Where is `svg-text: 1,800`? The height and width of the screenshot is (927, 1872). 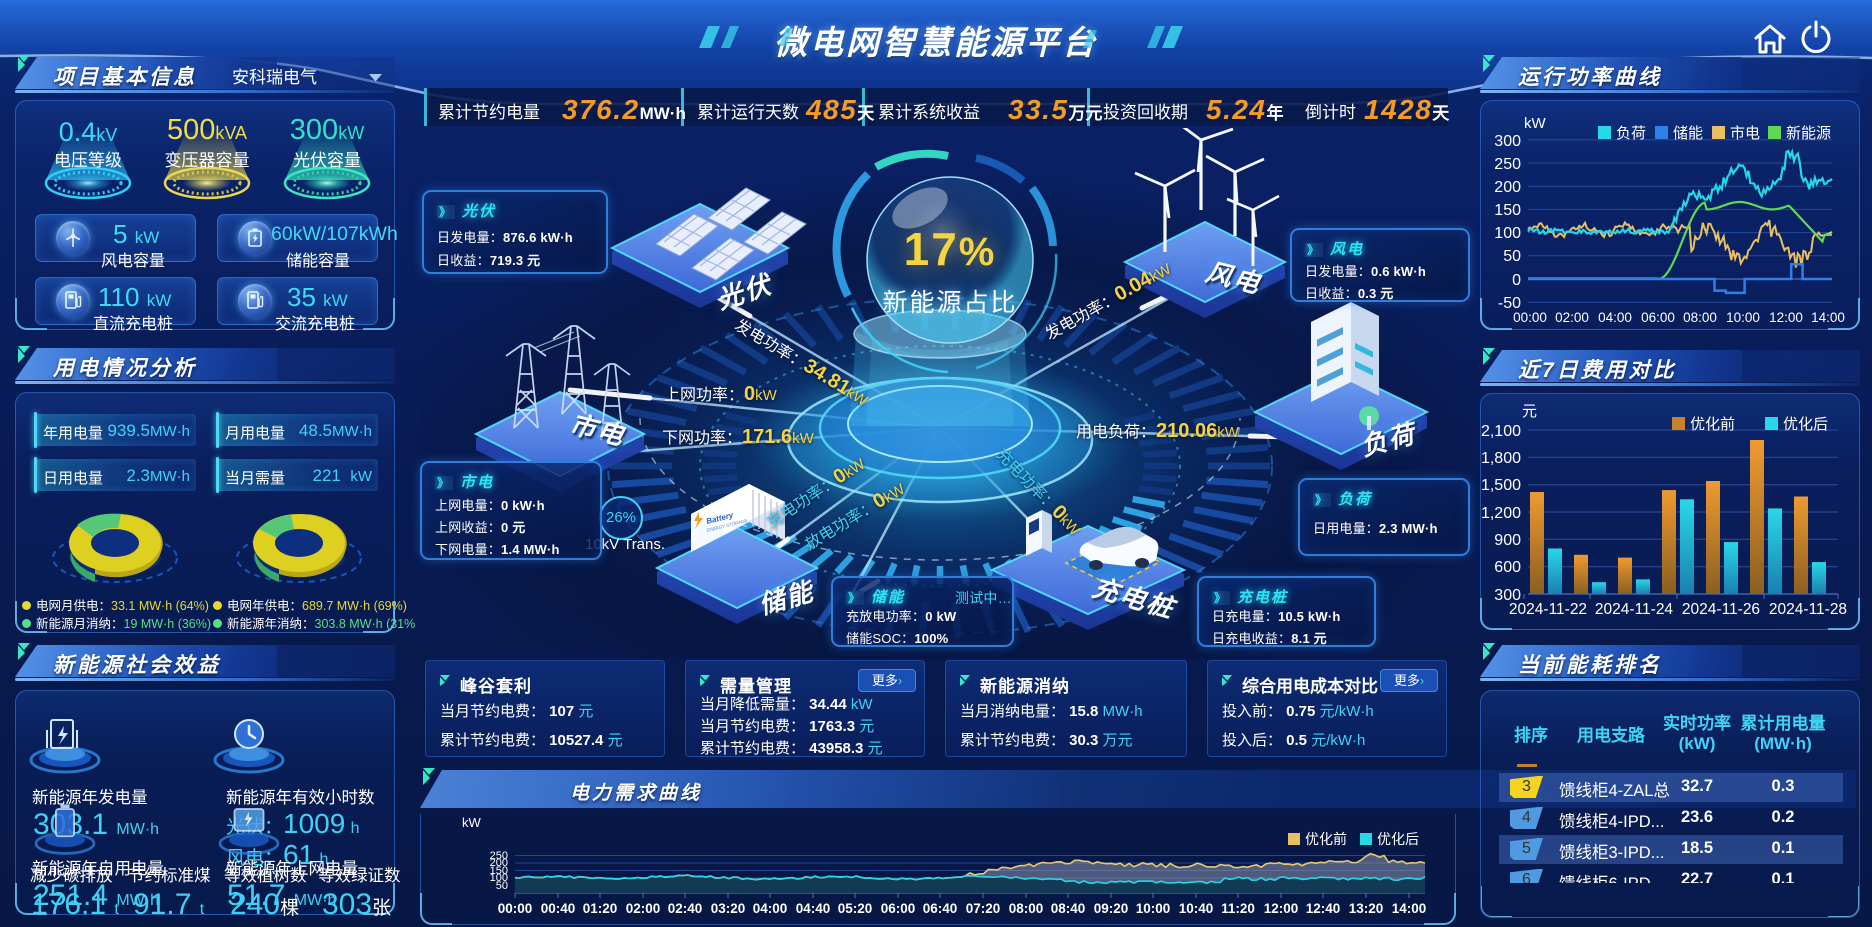
svg-text: 1,800 is located at coordinates (1501, 458).